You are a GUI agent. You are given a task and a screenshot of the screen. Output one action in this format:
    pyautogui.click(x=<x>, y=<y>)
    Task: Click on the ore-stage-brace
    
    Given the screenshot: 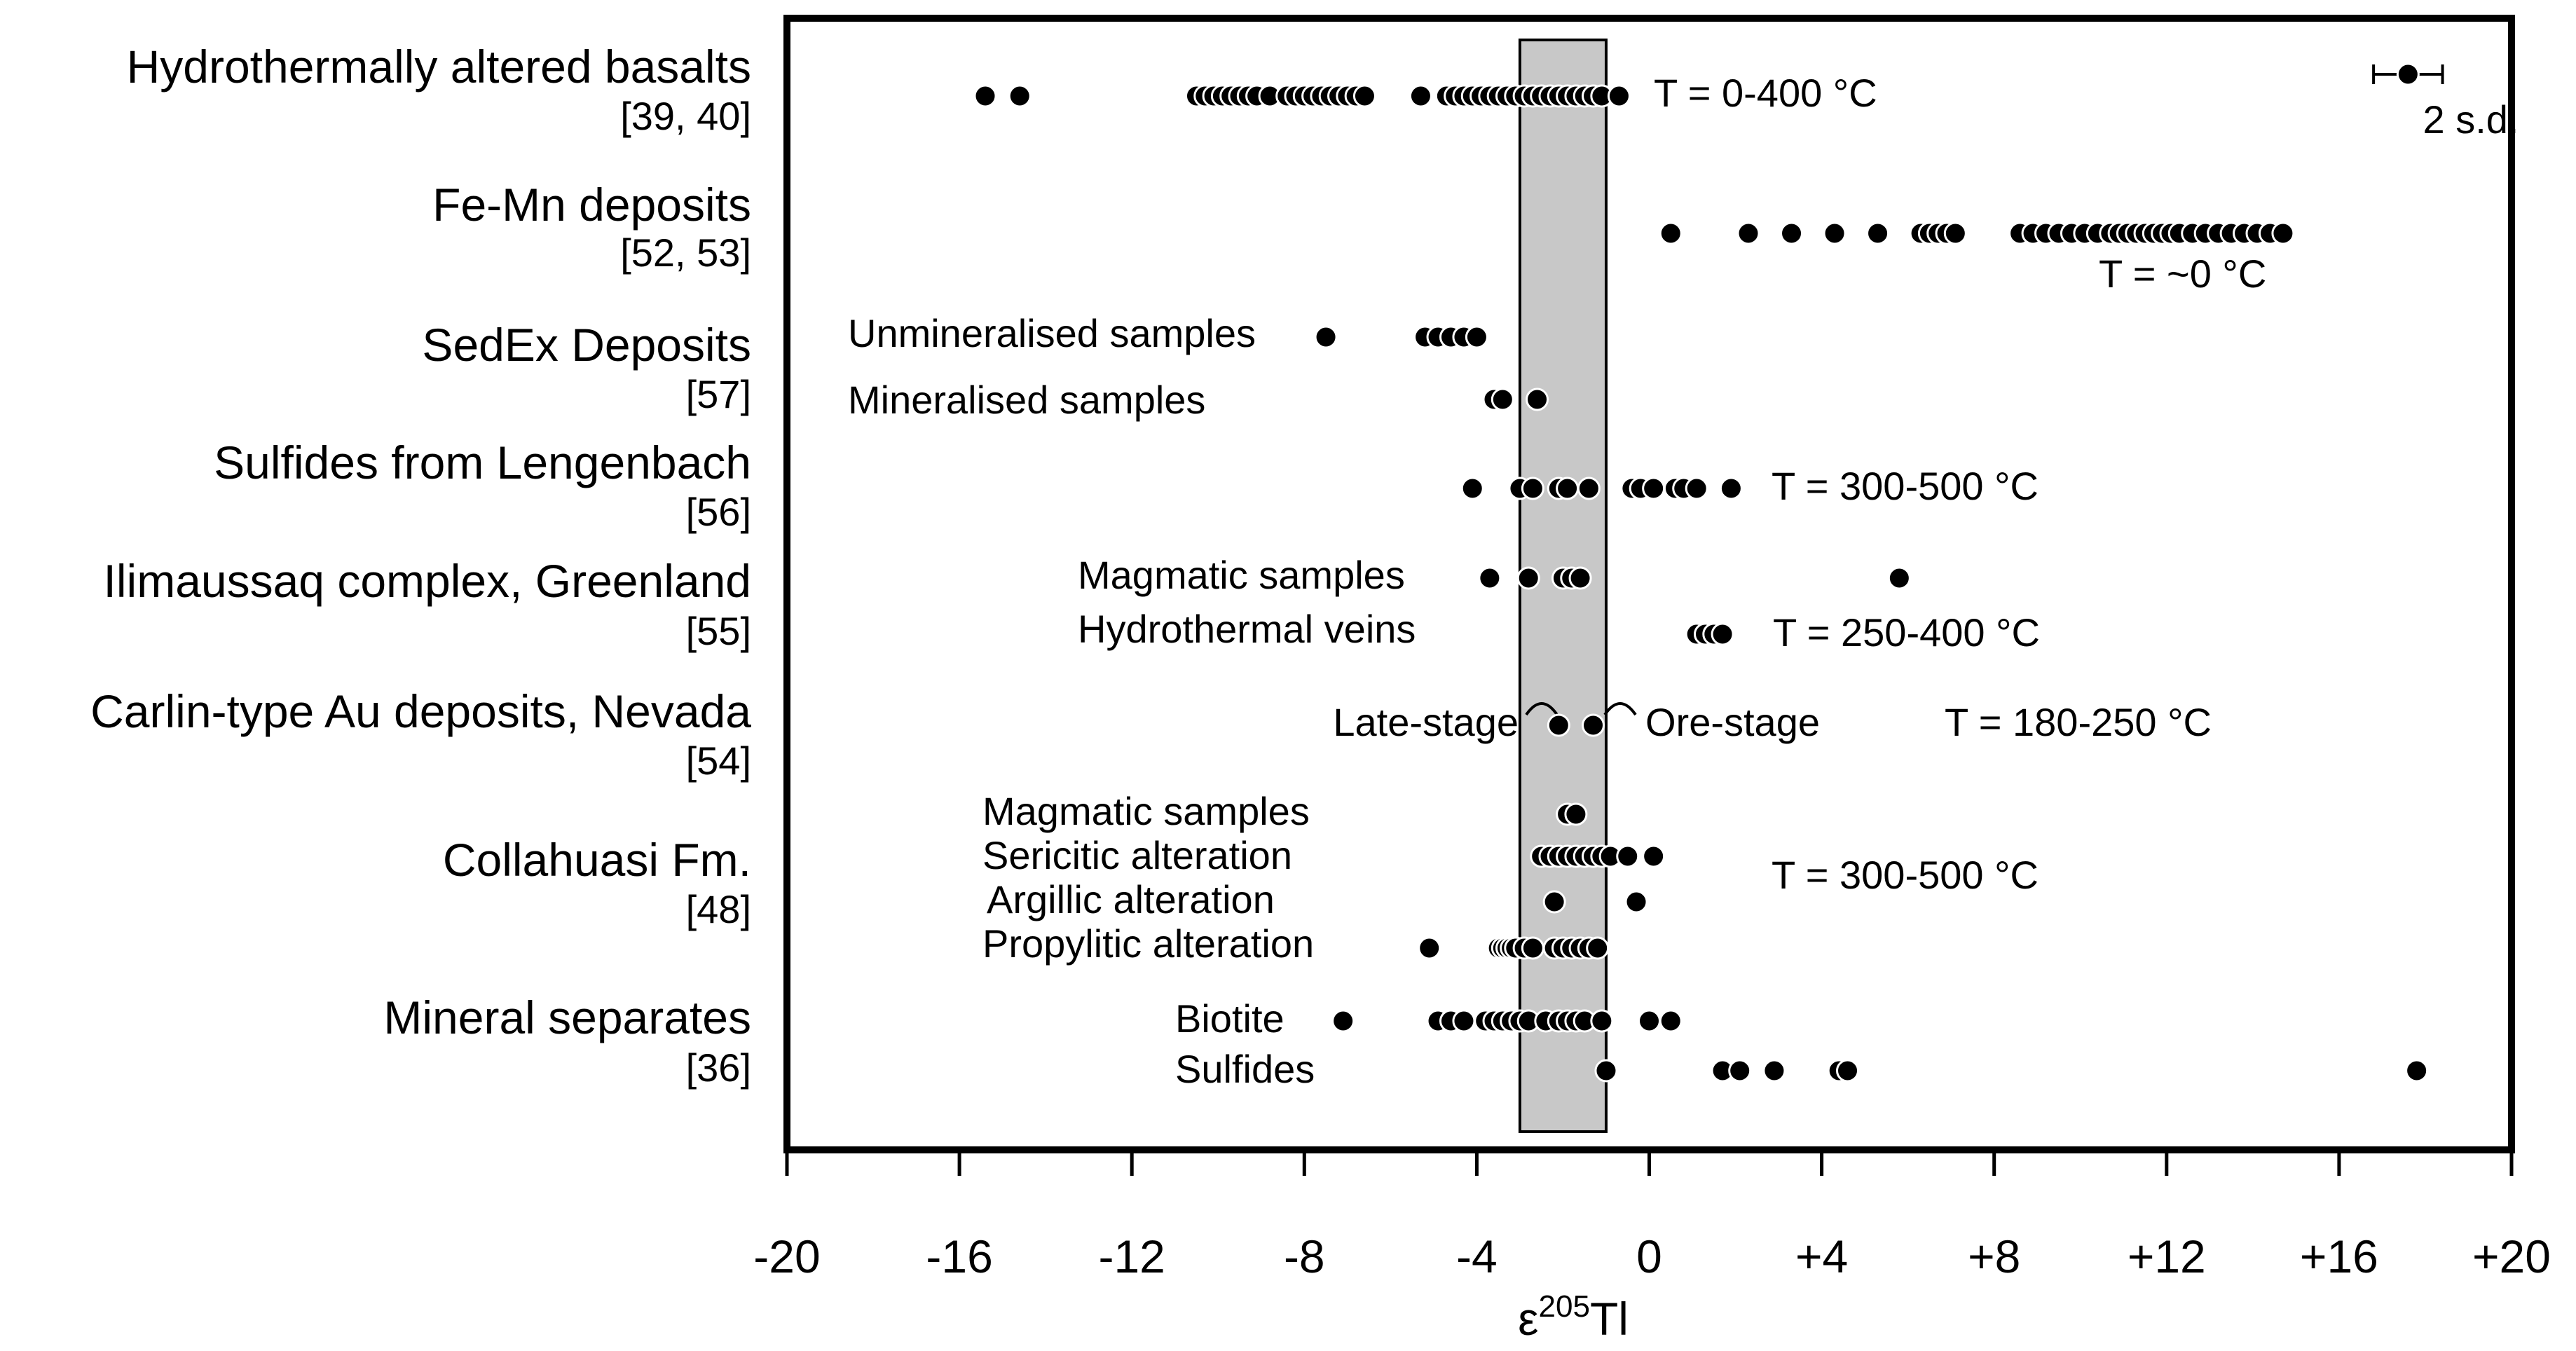 What is the action you would take?
    pyautogui.click(x=1620, y=709)
    